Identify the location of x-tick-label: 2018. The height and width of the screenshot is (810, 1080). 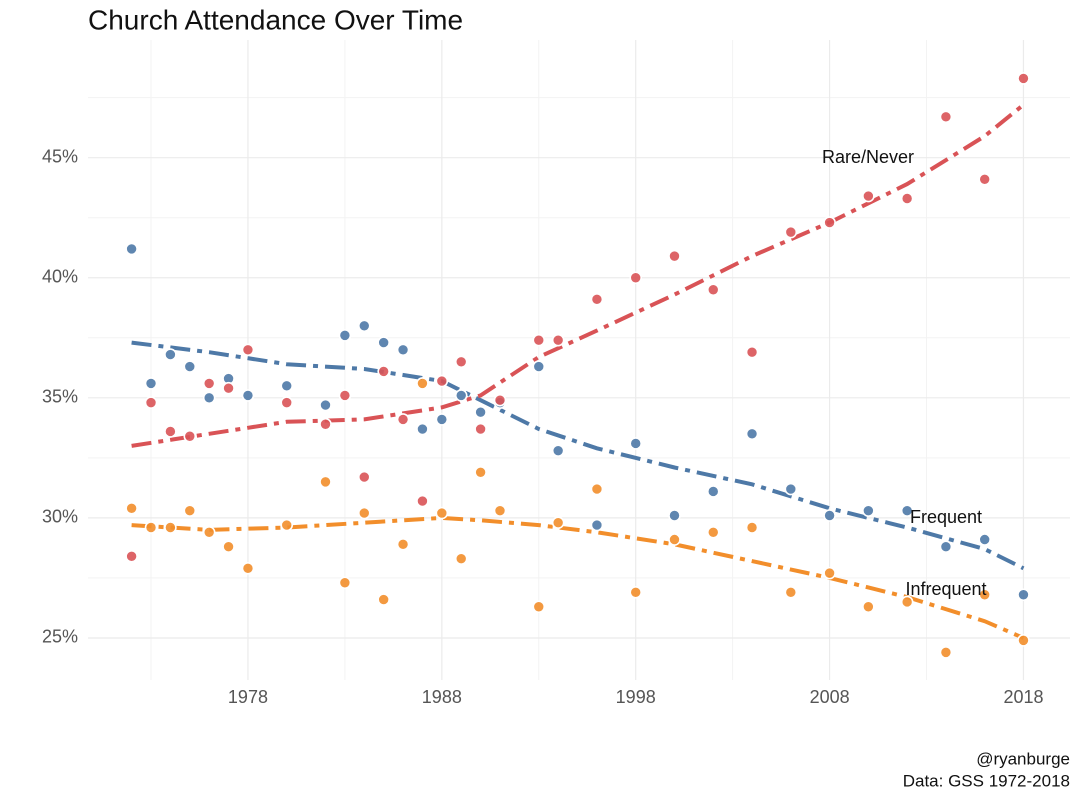
(1023, 697).